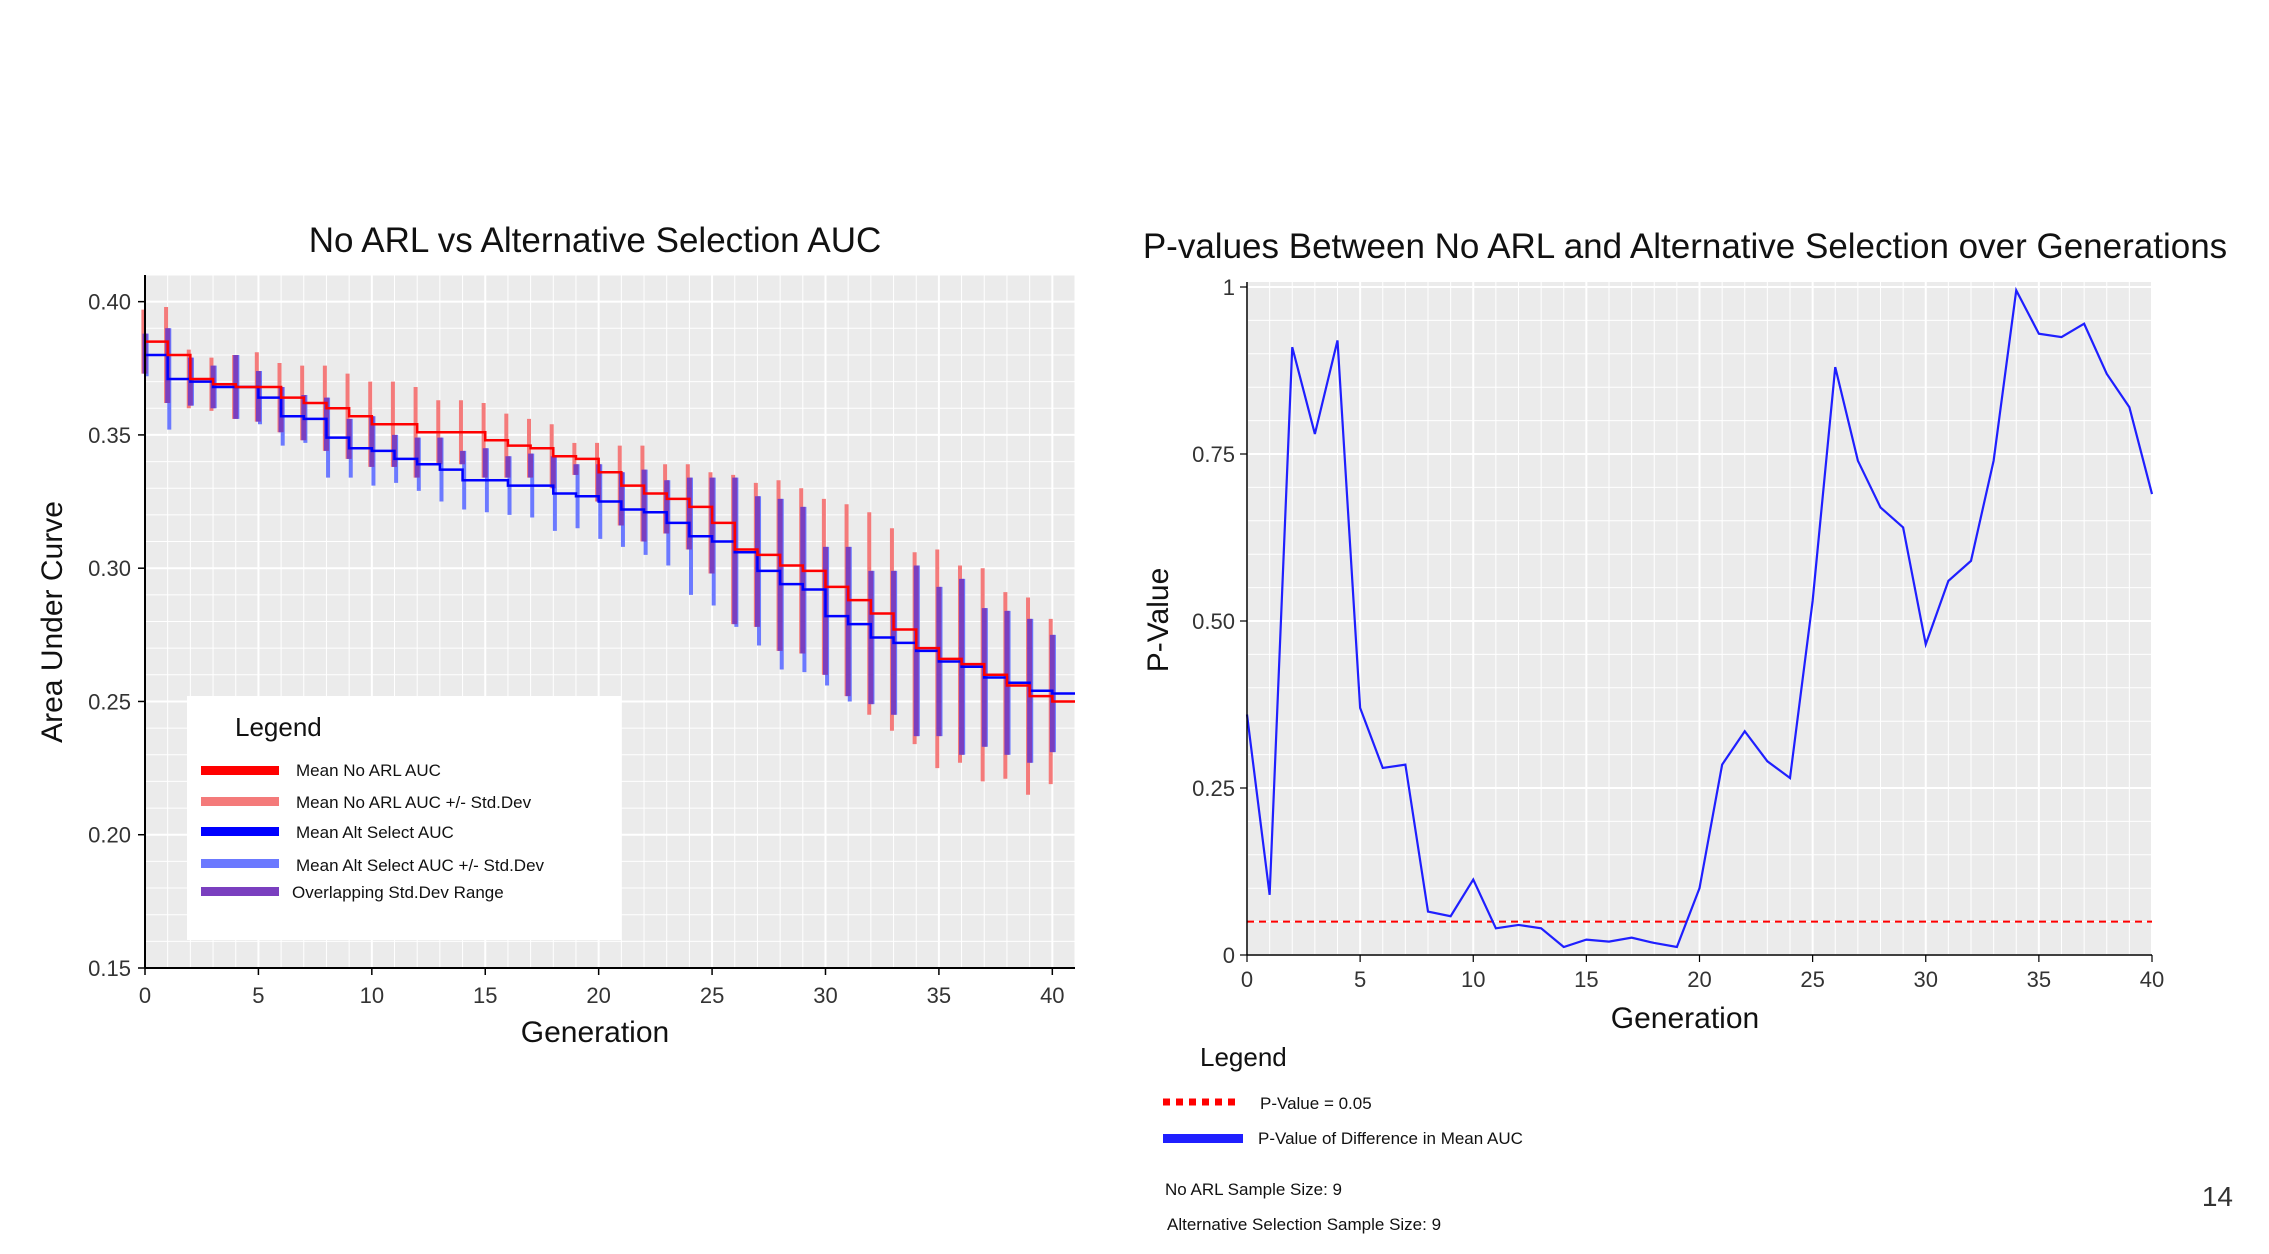  What do you see at coordinates (1586, 979) in the screenshot?
I see `pvalue-x-tick-label: 15` at bounding box center [1586, 979].